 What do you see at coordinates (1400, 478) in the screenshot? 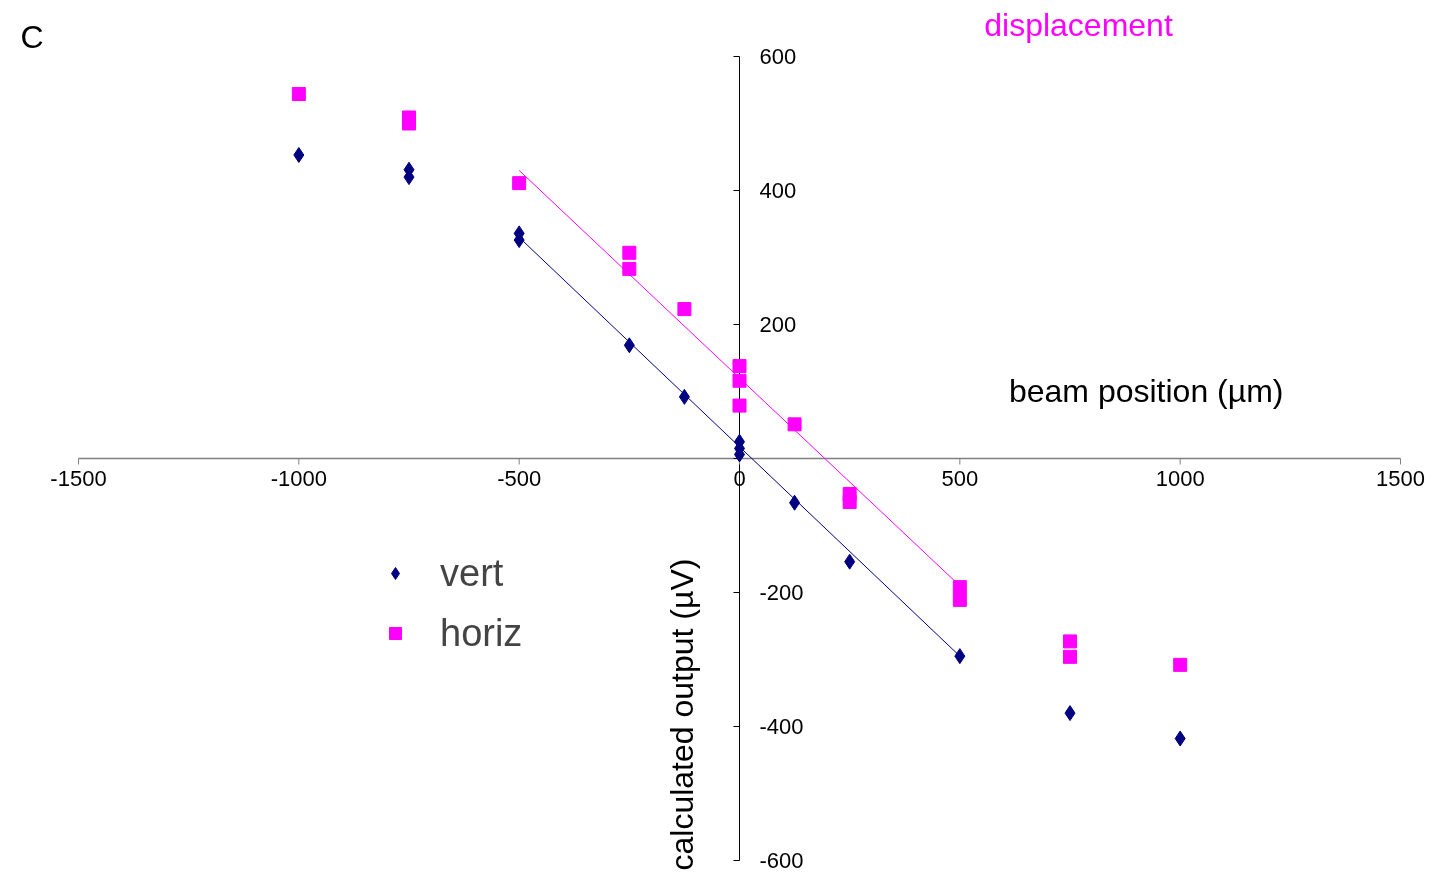
I see `x-tick-label: 1500` at bounding box center [1400, 478].